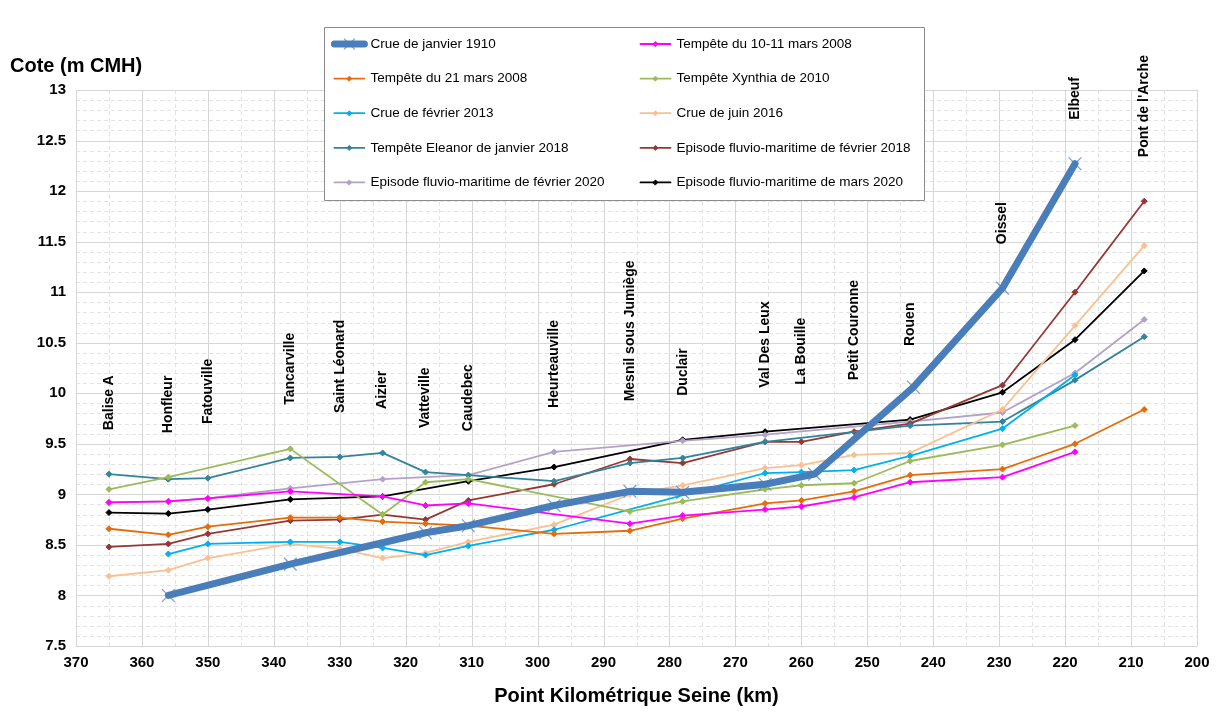 The width and height of the screenshot is (1220, 713). I want to click on x-tick-label: 300, so click(538, 662).